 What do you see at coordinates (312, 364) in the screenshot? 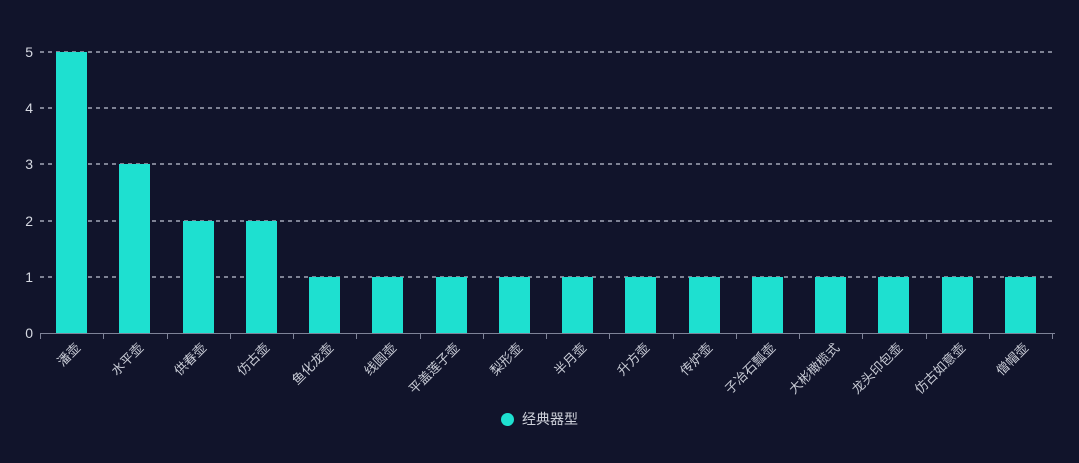
I see `x-axis-category-label: 鱼化龙壶` at bounding box center [312, 364].